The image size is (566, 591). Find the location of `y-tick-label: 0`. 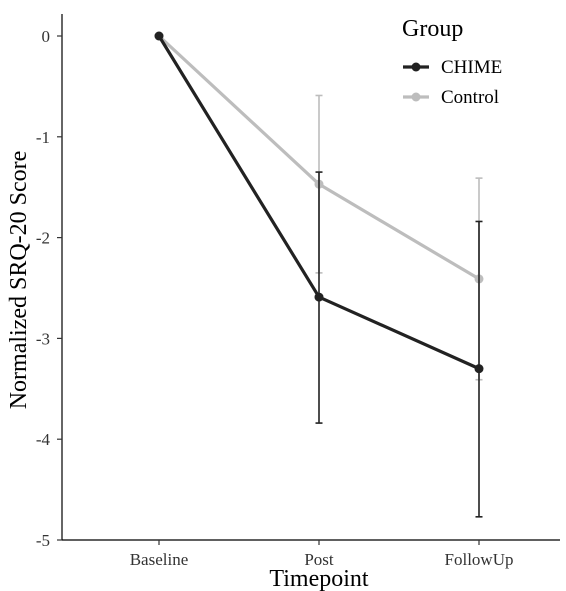

y-tick-label: 0 is located at coordinates (46, 36).